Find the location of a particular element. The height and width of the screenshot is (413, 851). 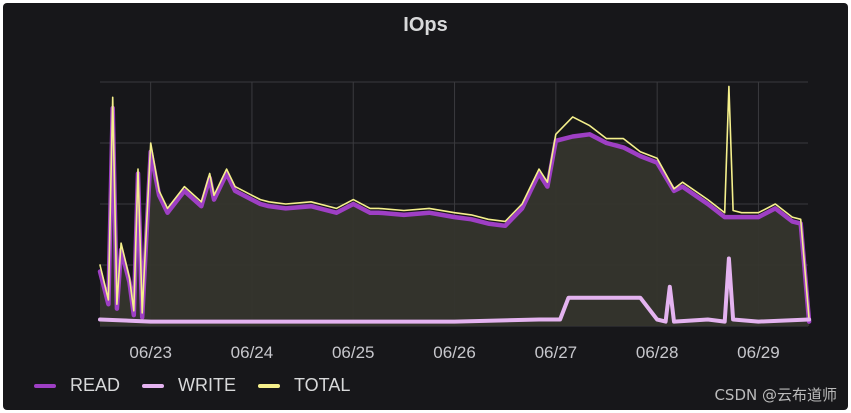

read-swatch is located at coordinates (45, 385).